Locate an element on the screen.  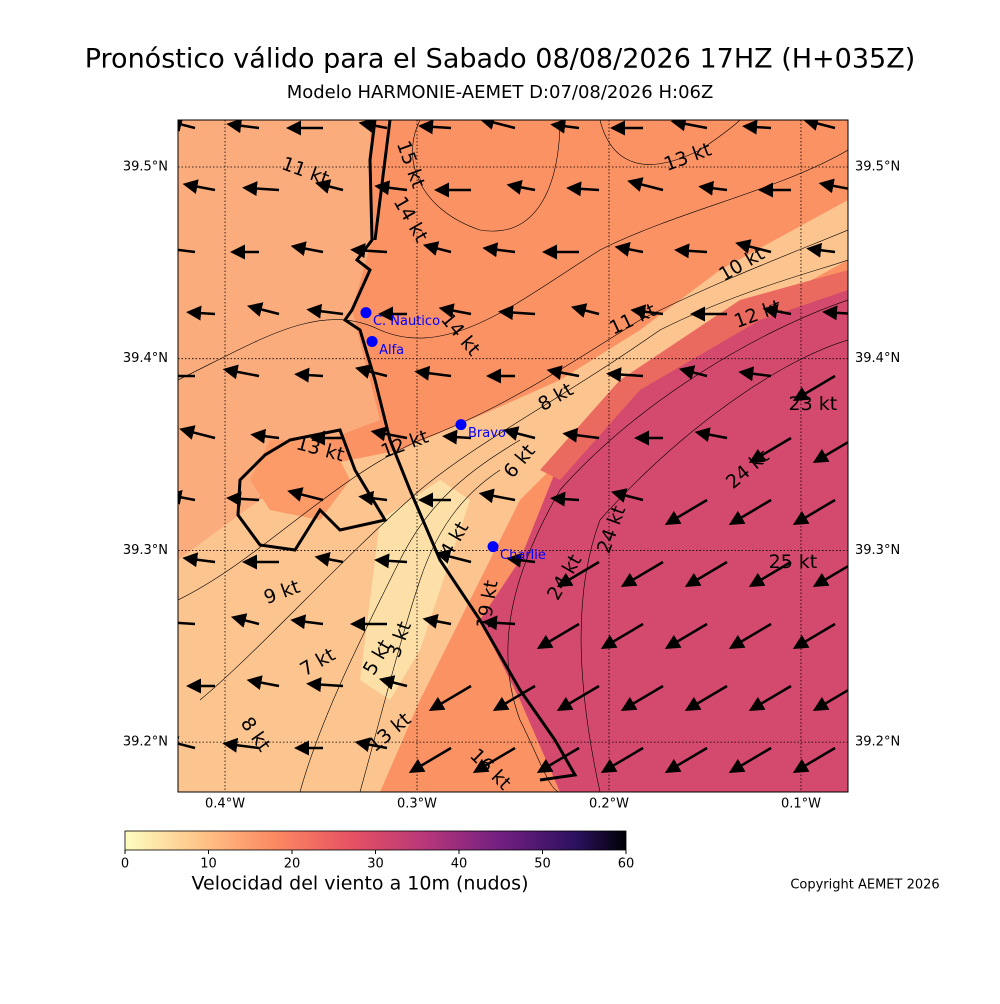
lon-tick-label: 0.4°W is located at coordinates (225, 804).